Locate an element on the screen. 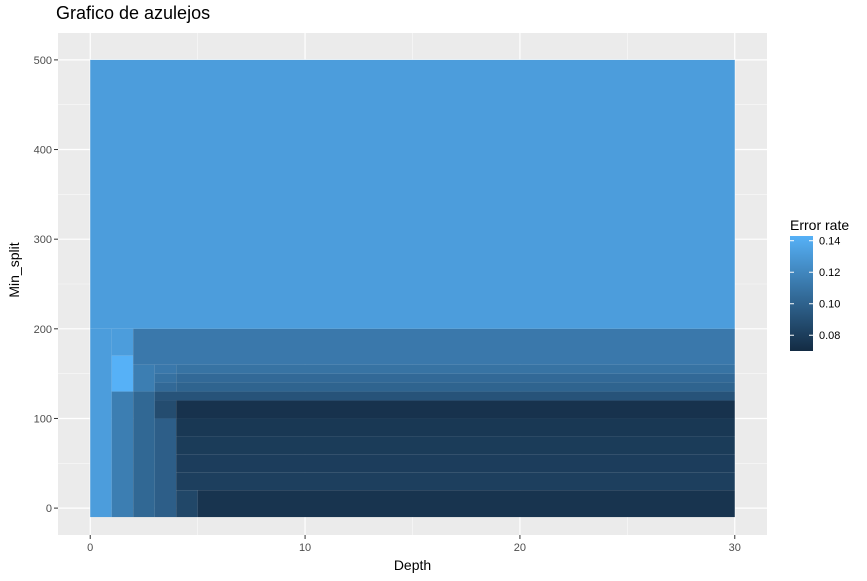 This screenshot has height=581, width=867. legend-title: Error rate is located at coordinates (820, 225).